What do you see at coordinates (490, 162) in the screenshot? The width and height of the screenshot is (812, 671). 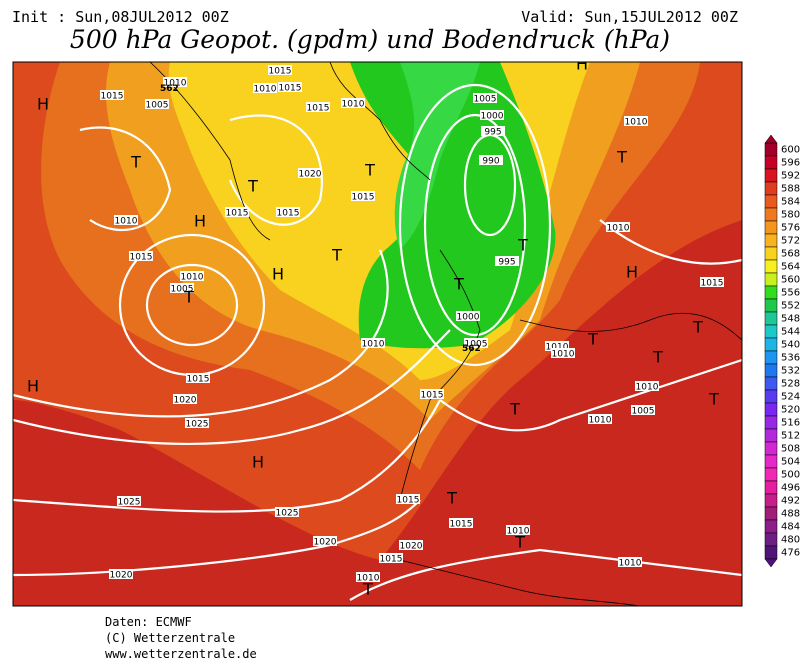 I see `isobar-label: 990` at bounding box center [490, 162].